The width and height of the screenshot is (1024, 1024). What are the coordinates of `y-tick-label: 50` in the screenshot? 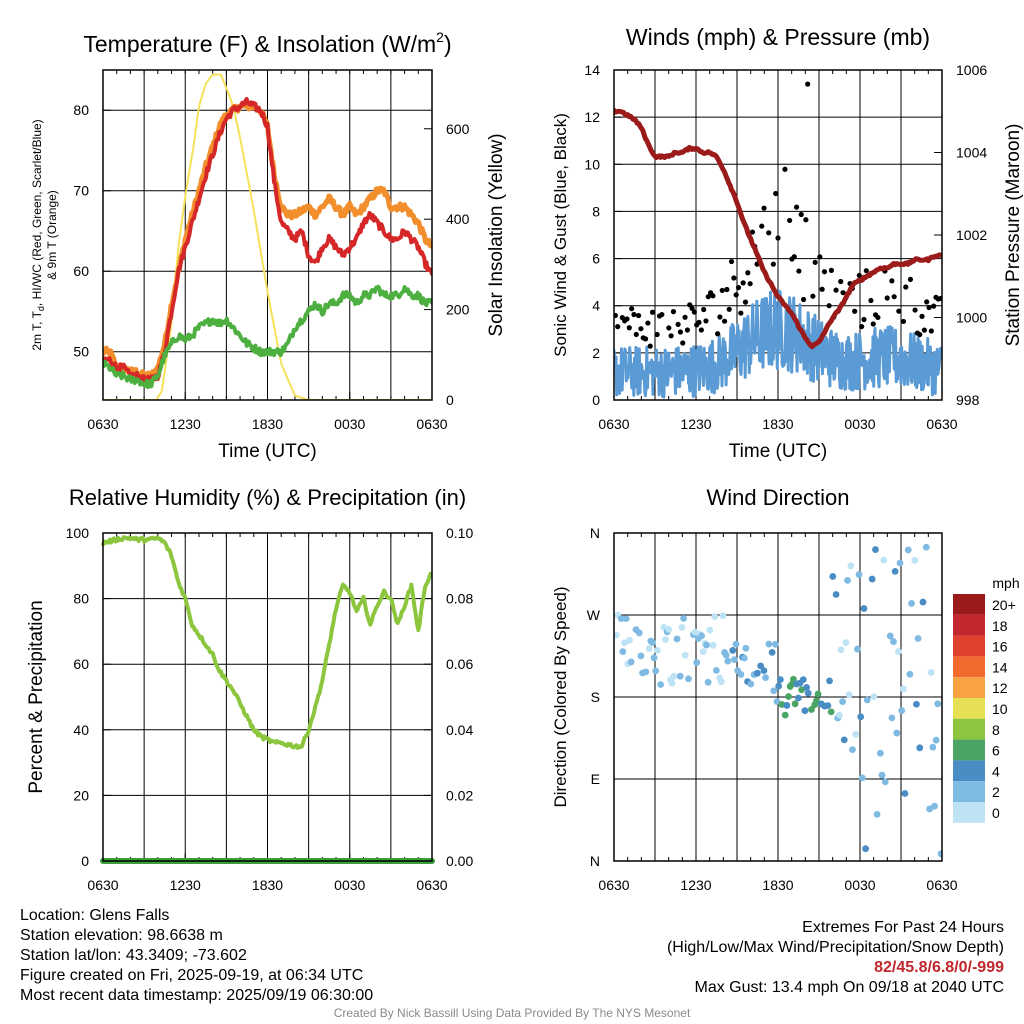 It's located at (81, 352).